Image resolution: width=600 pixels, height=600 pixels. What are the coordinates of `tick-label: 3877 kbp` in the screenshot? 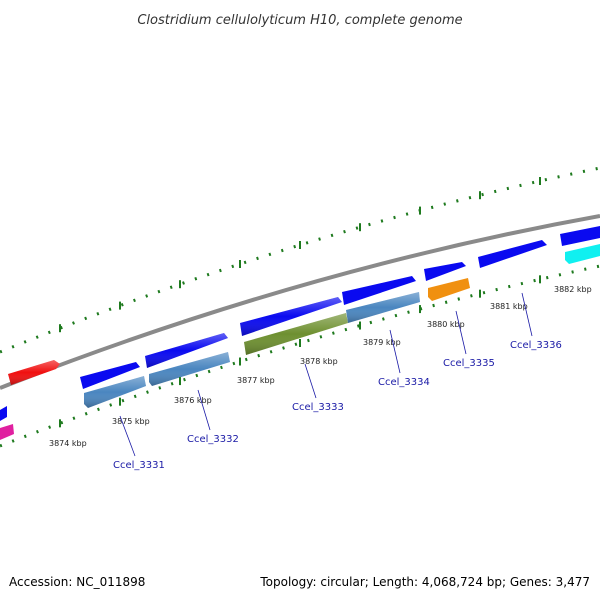 It's located at (256, 380).